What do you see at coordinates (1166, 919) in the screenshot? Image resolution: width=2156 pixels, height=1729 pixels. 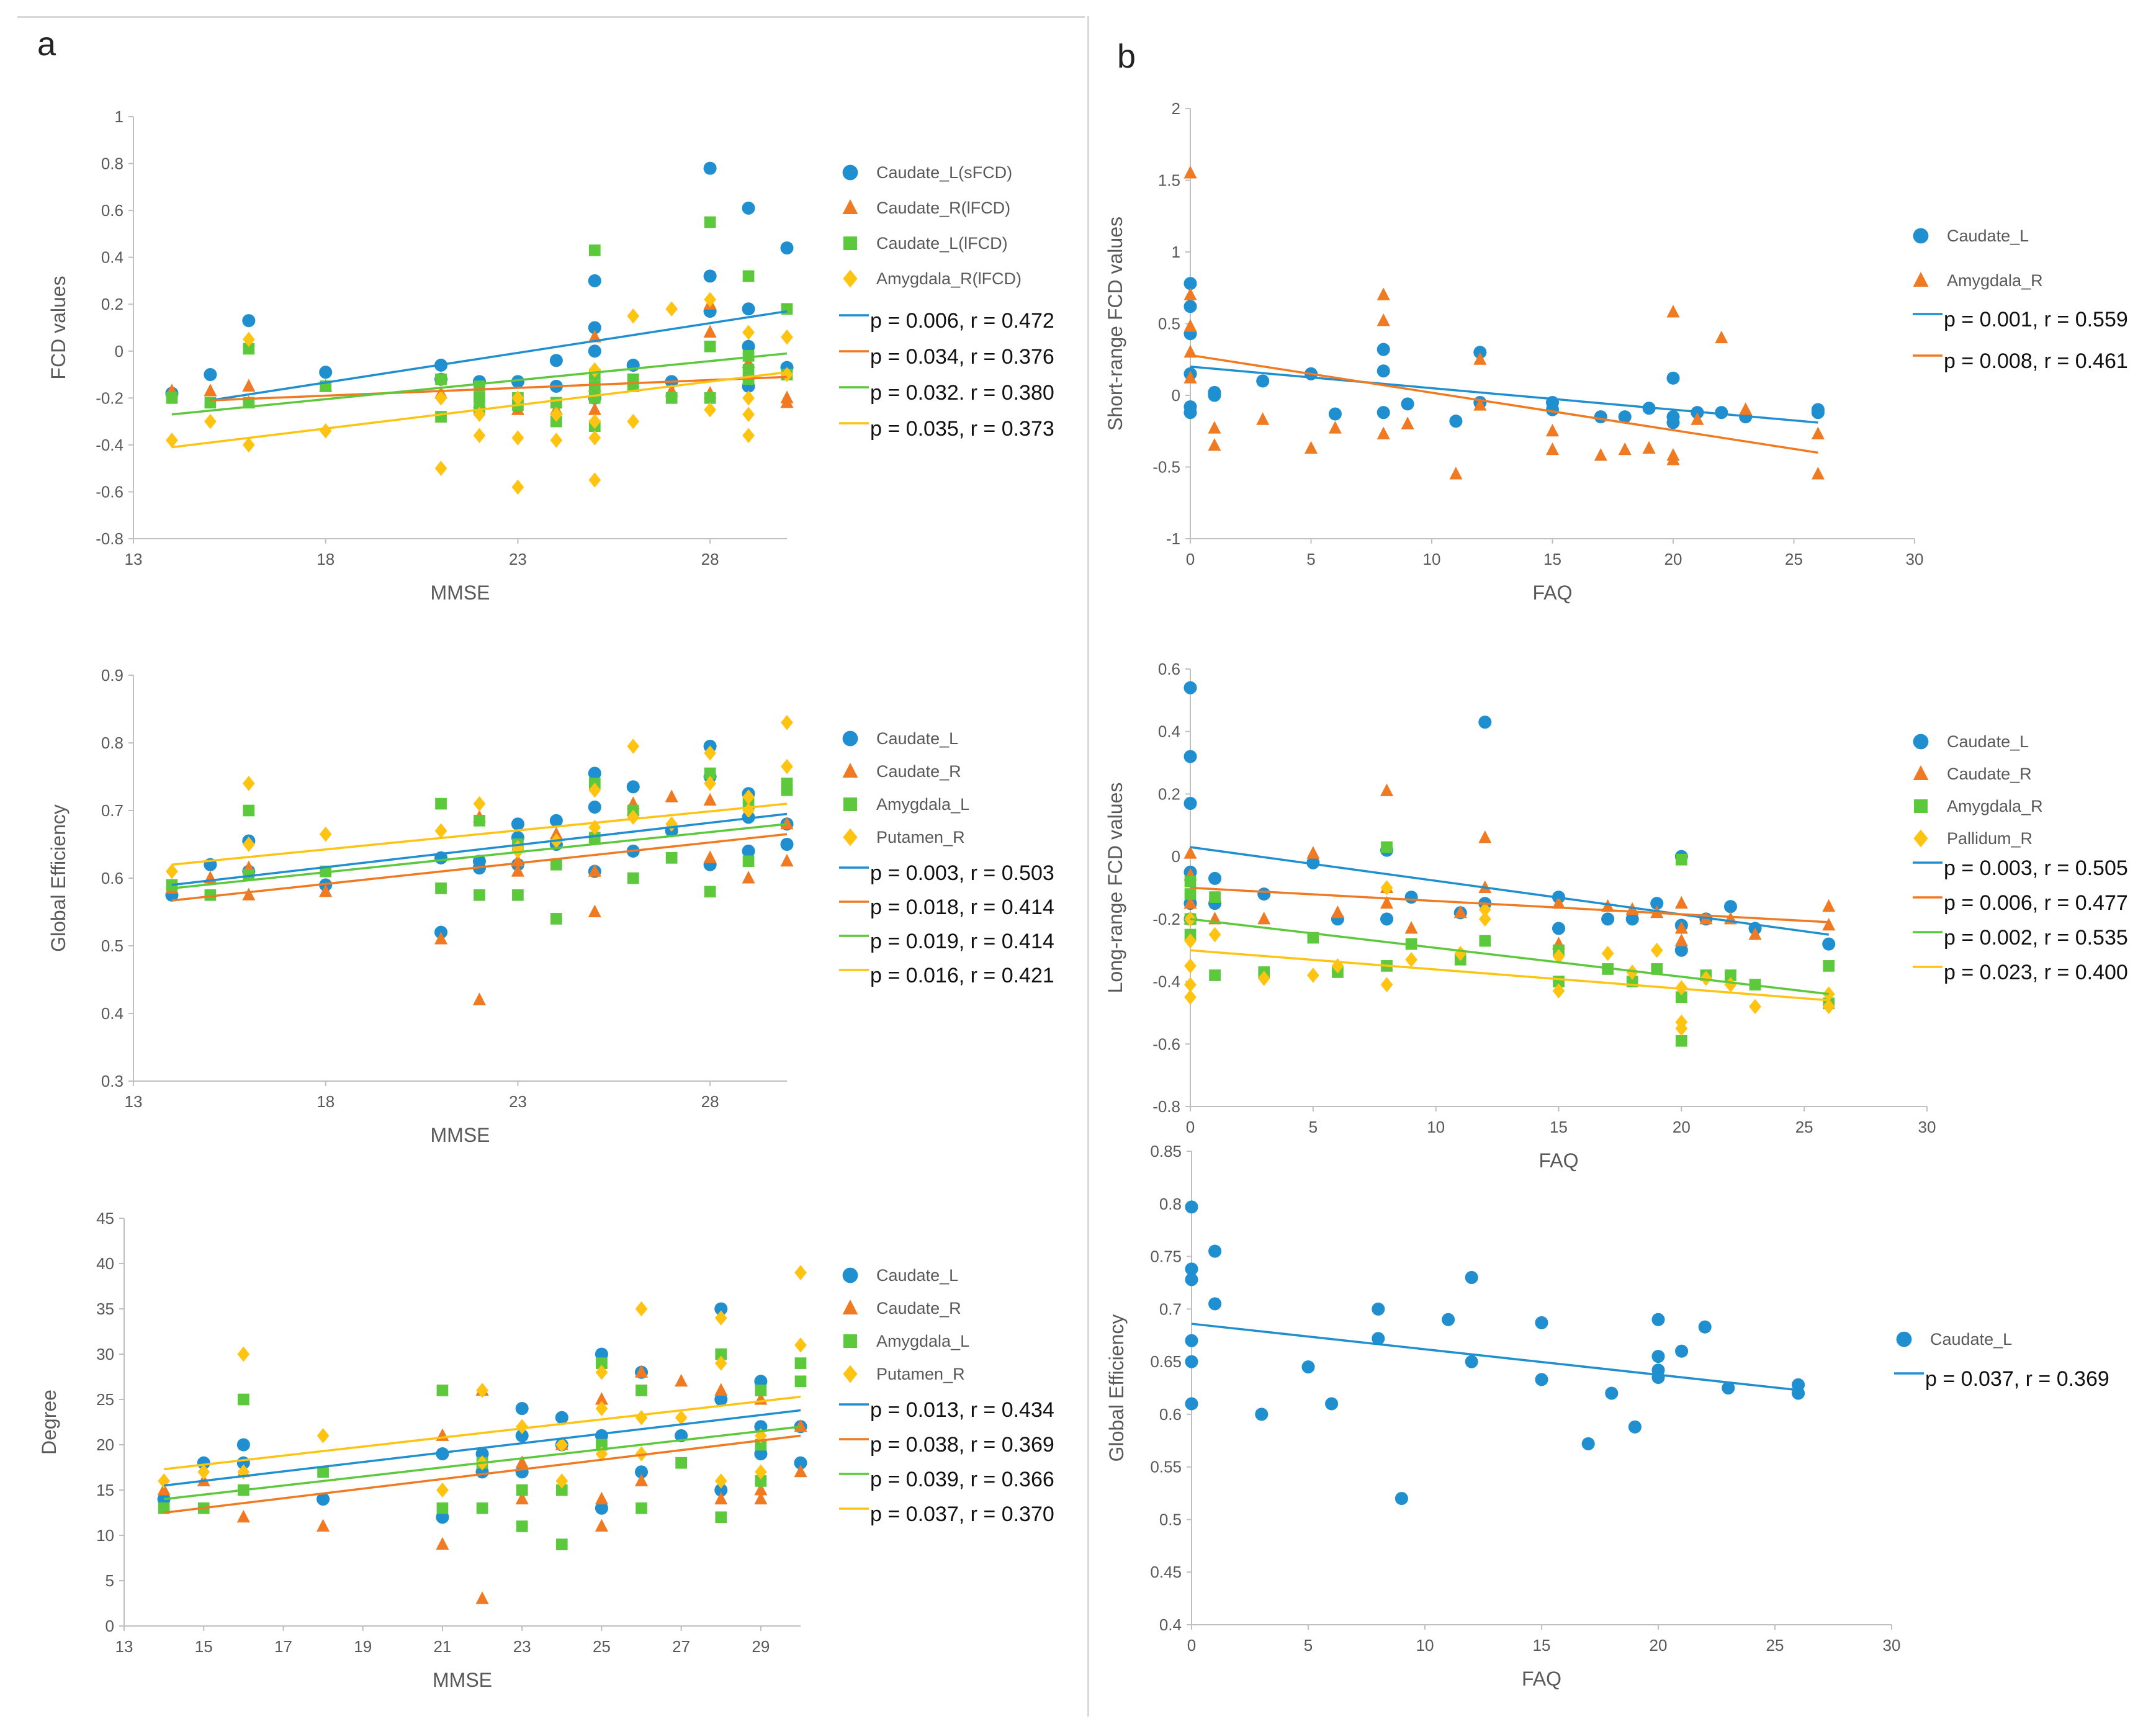 I see `b2-ytick-label: -0.2` at bounding box center [1166, 919].